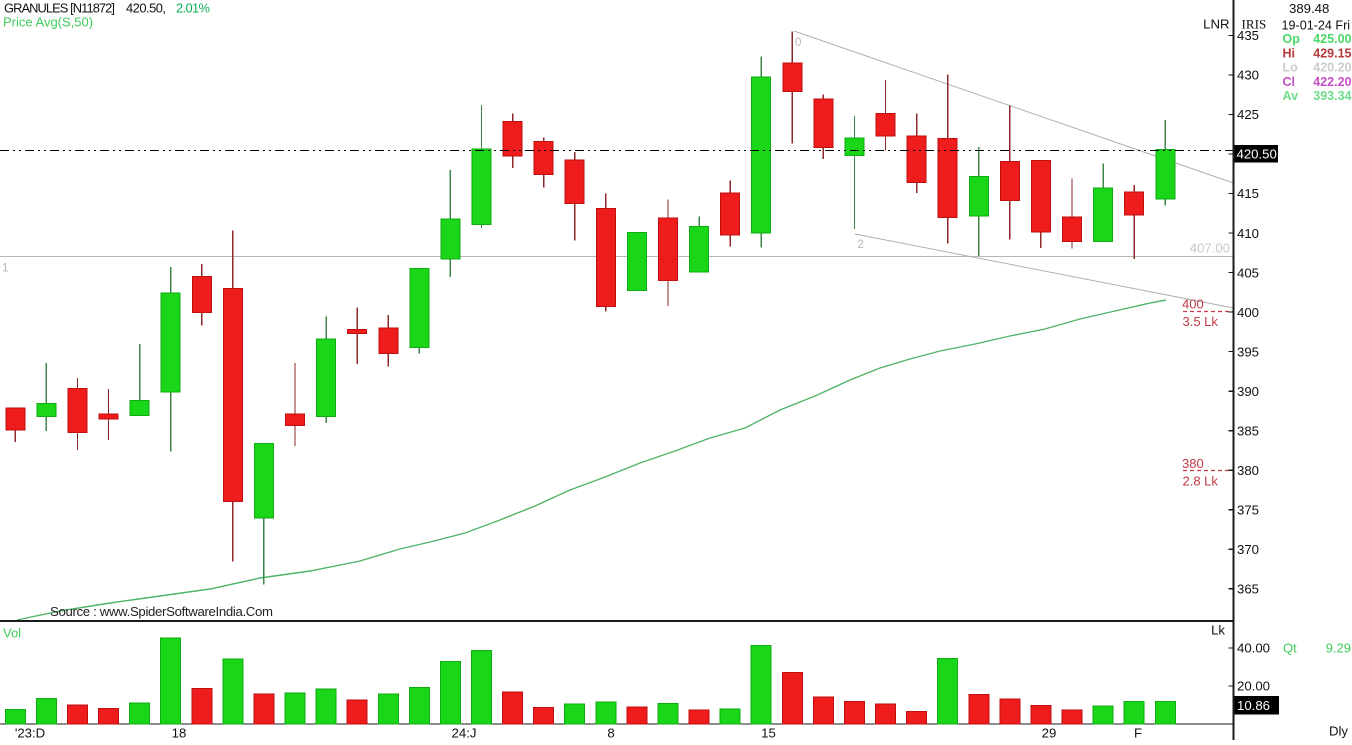 This screenshot has height=745, width=1352. Describe the element at coordinates (1291, 68) in the screenshot. I see `svg-text: Lo` at that location.